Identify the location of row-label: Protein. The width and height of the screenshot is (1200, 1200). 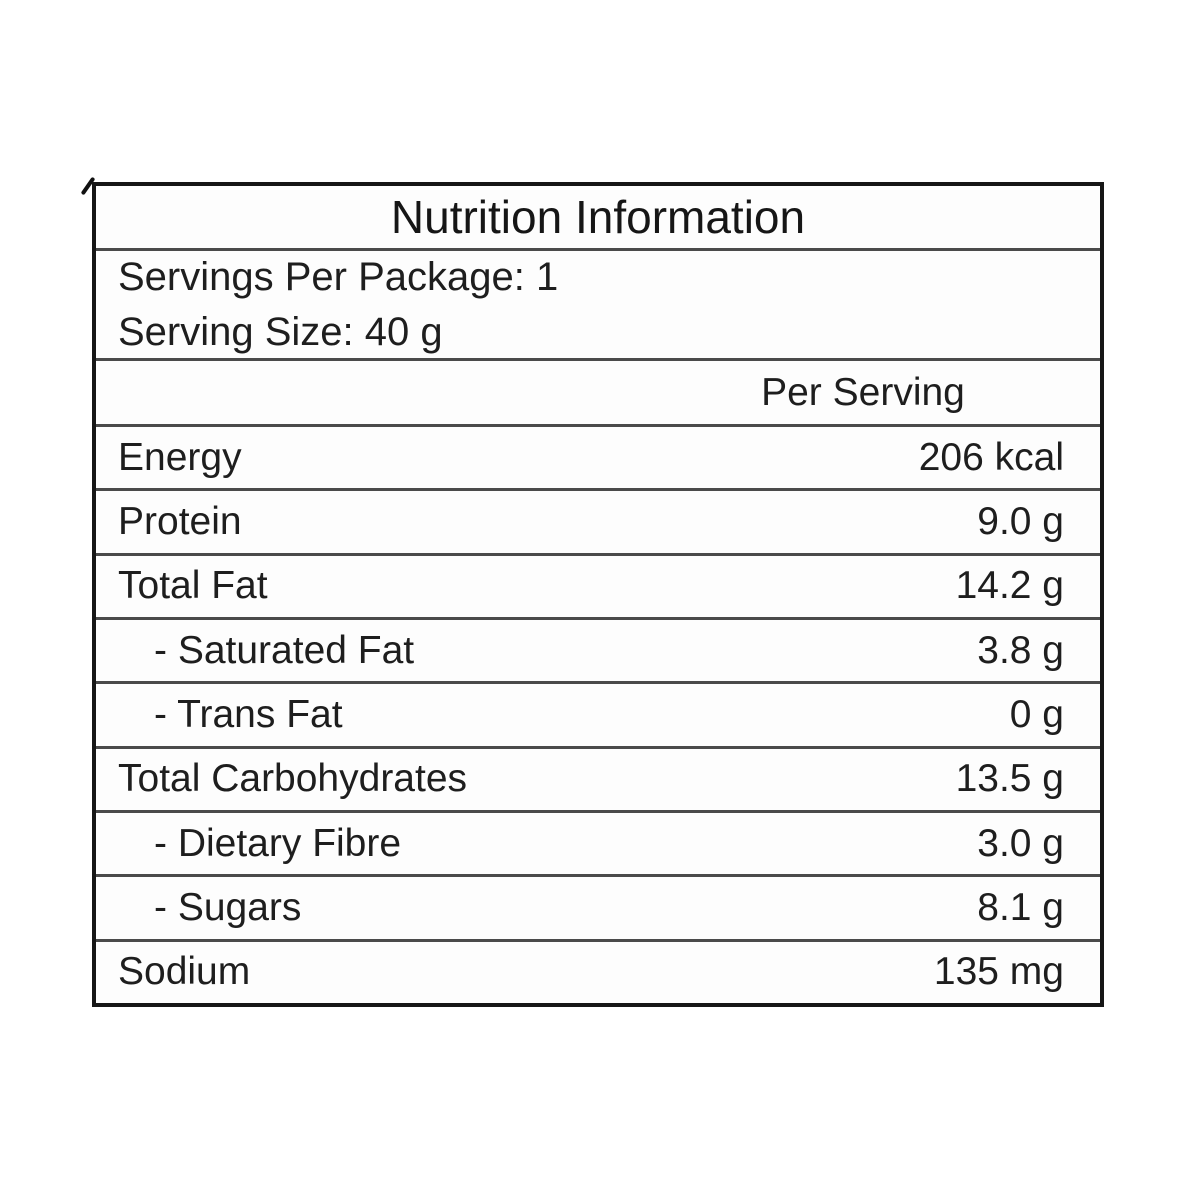
(180, 521).